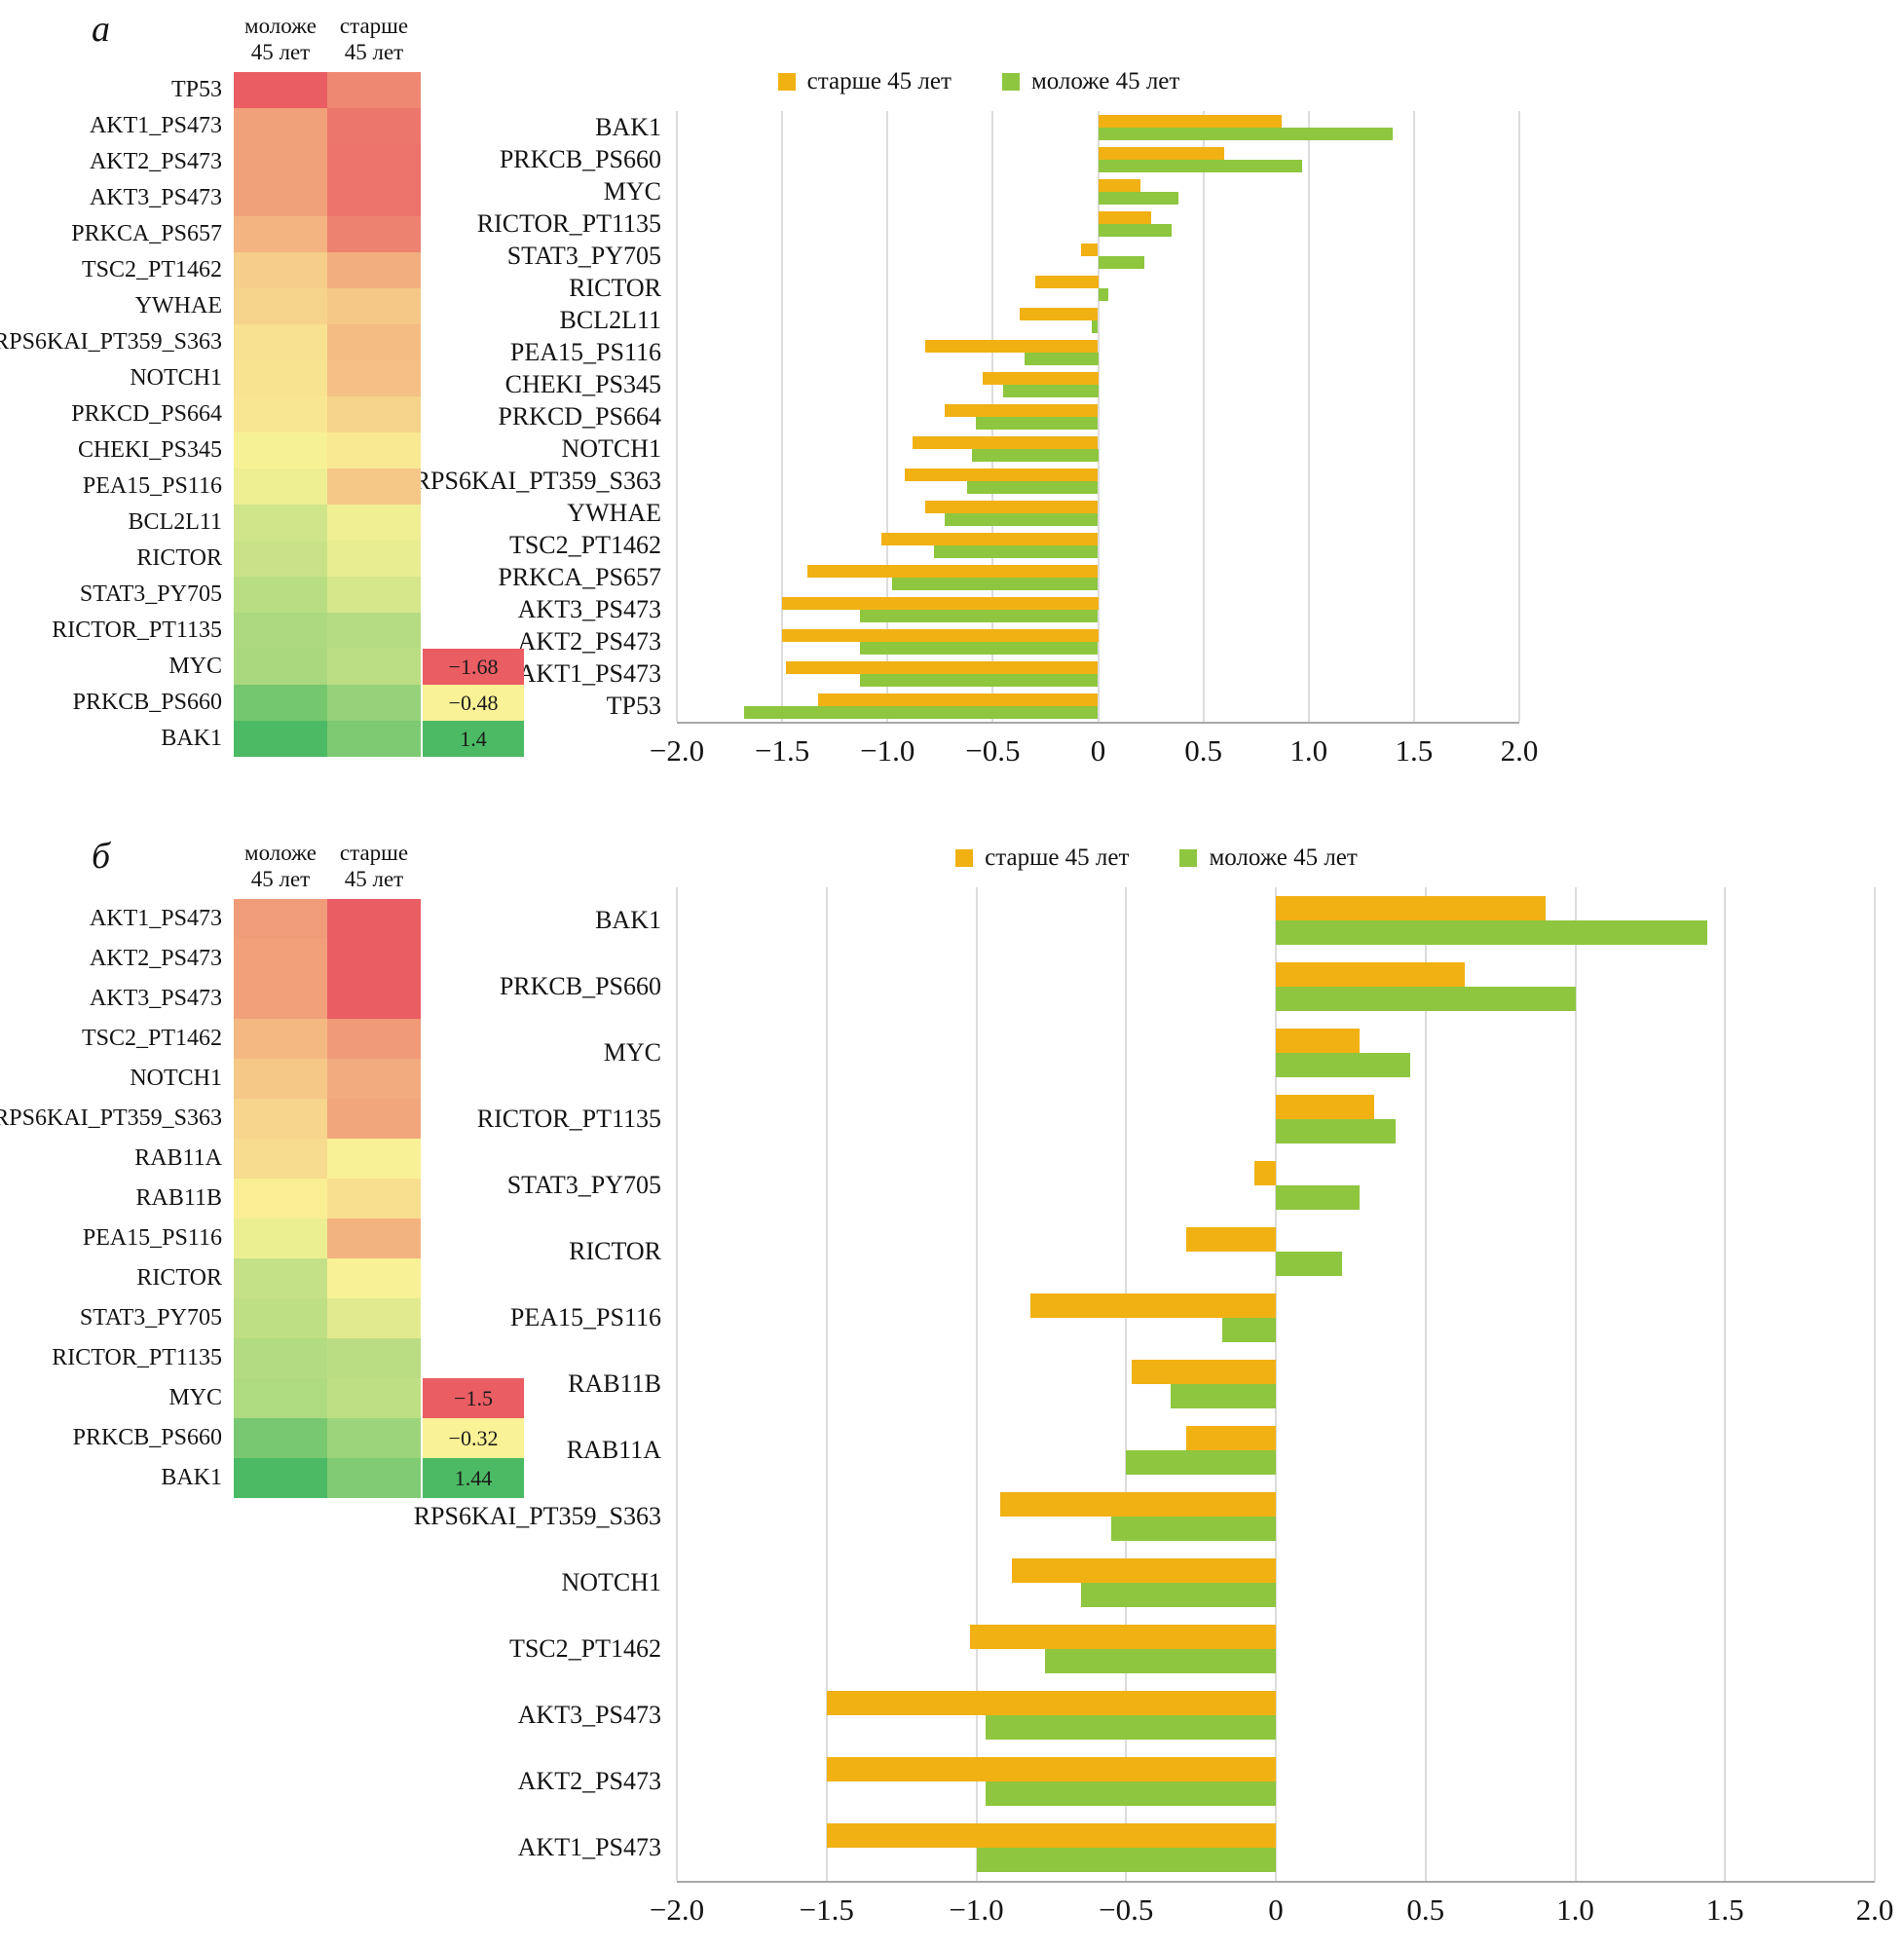 The width and height of the screenshot is (1904, 1949). What do you see at coordinates (584, 1648) in the screenshot?
I see `category-label-text: TSC2_PT1462` at bounding box center [584, 1648].